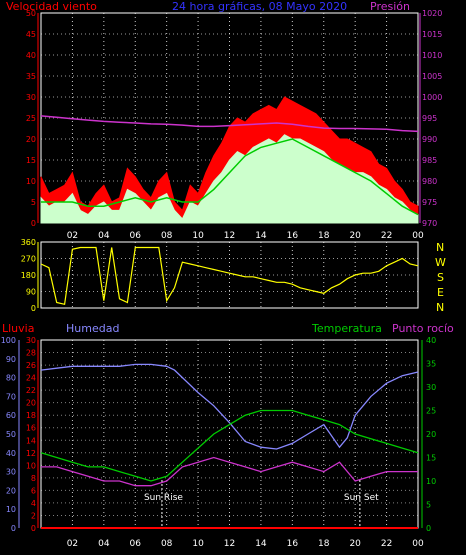  Describe the element at coordinates (259, 6) in the screenshot. I see `chart-title: 24 hora gráficas, 08 Mayo 2020` at that location.